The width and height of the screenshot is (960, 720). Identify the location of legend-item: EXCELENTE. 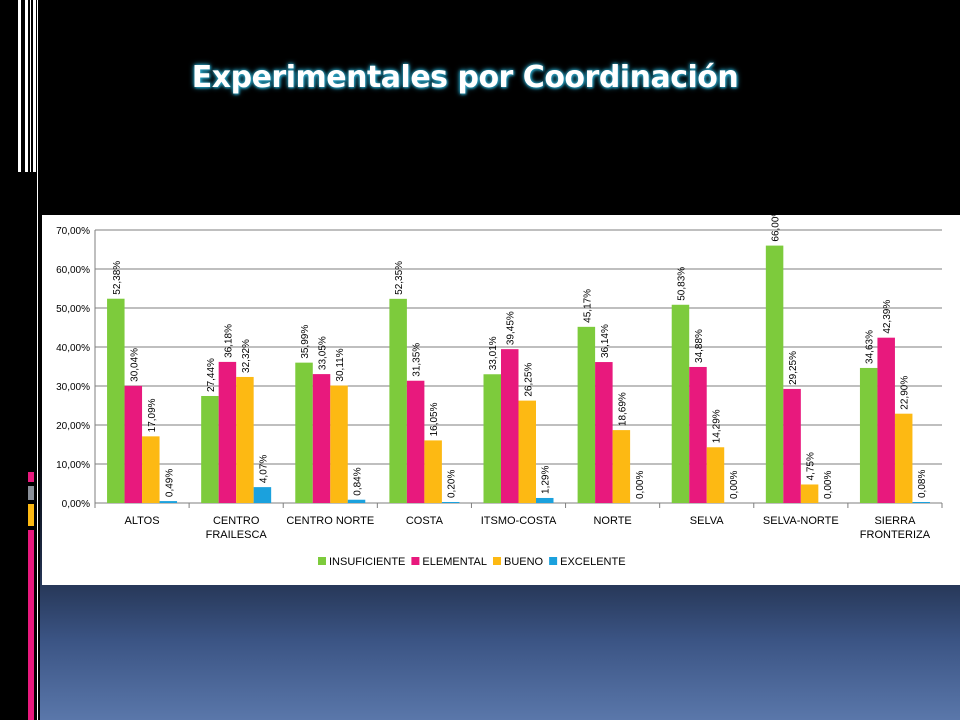
(587, 562).